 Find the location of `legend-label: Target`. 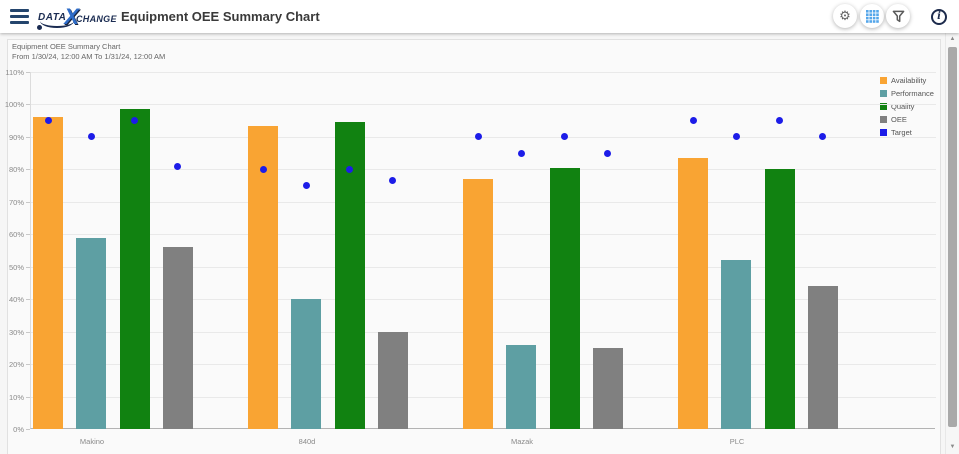

legend-label: Target is located at coordinates (901, 132).